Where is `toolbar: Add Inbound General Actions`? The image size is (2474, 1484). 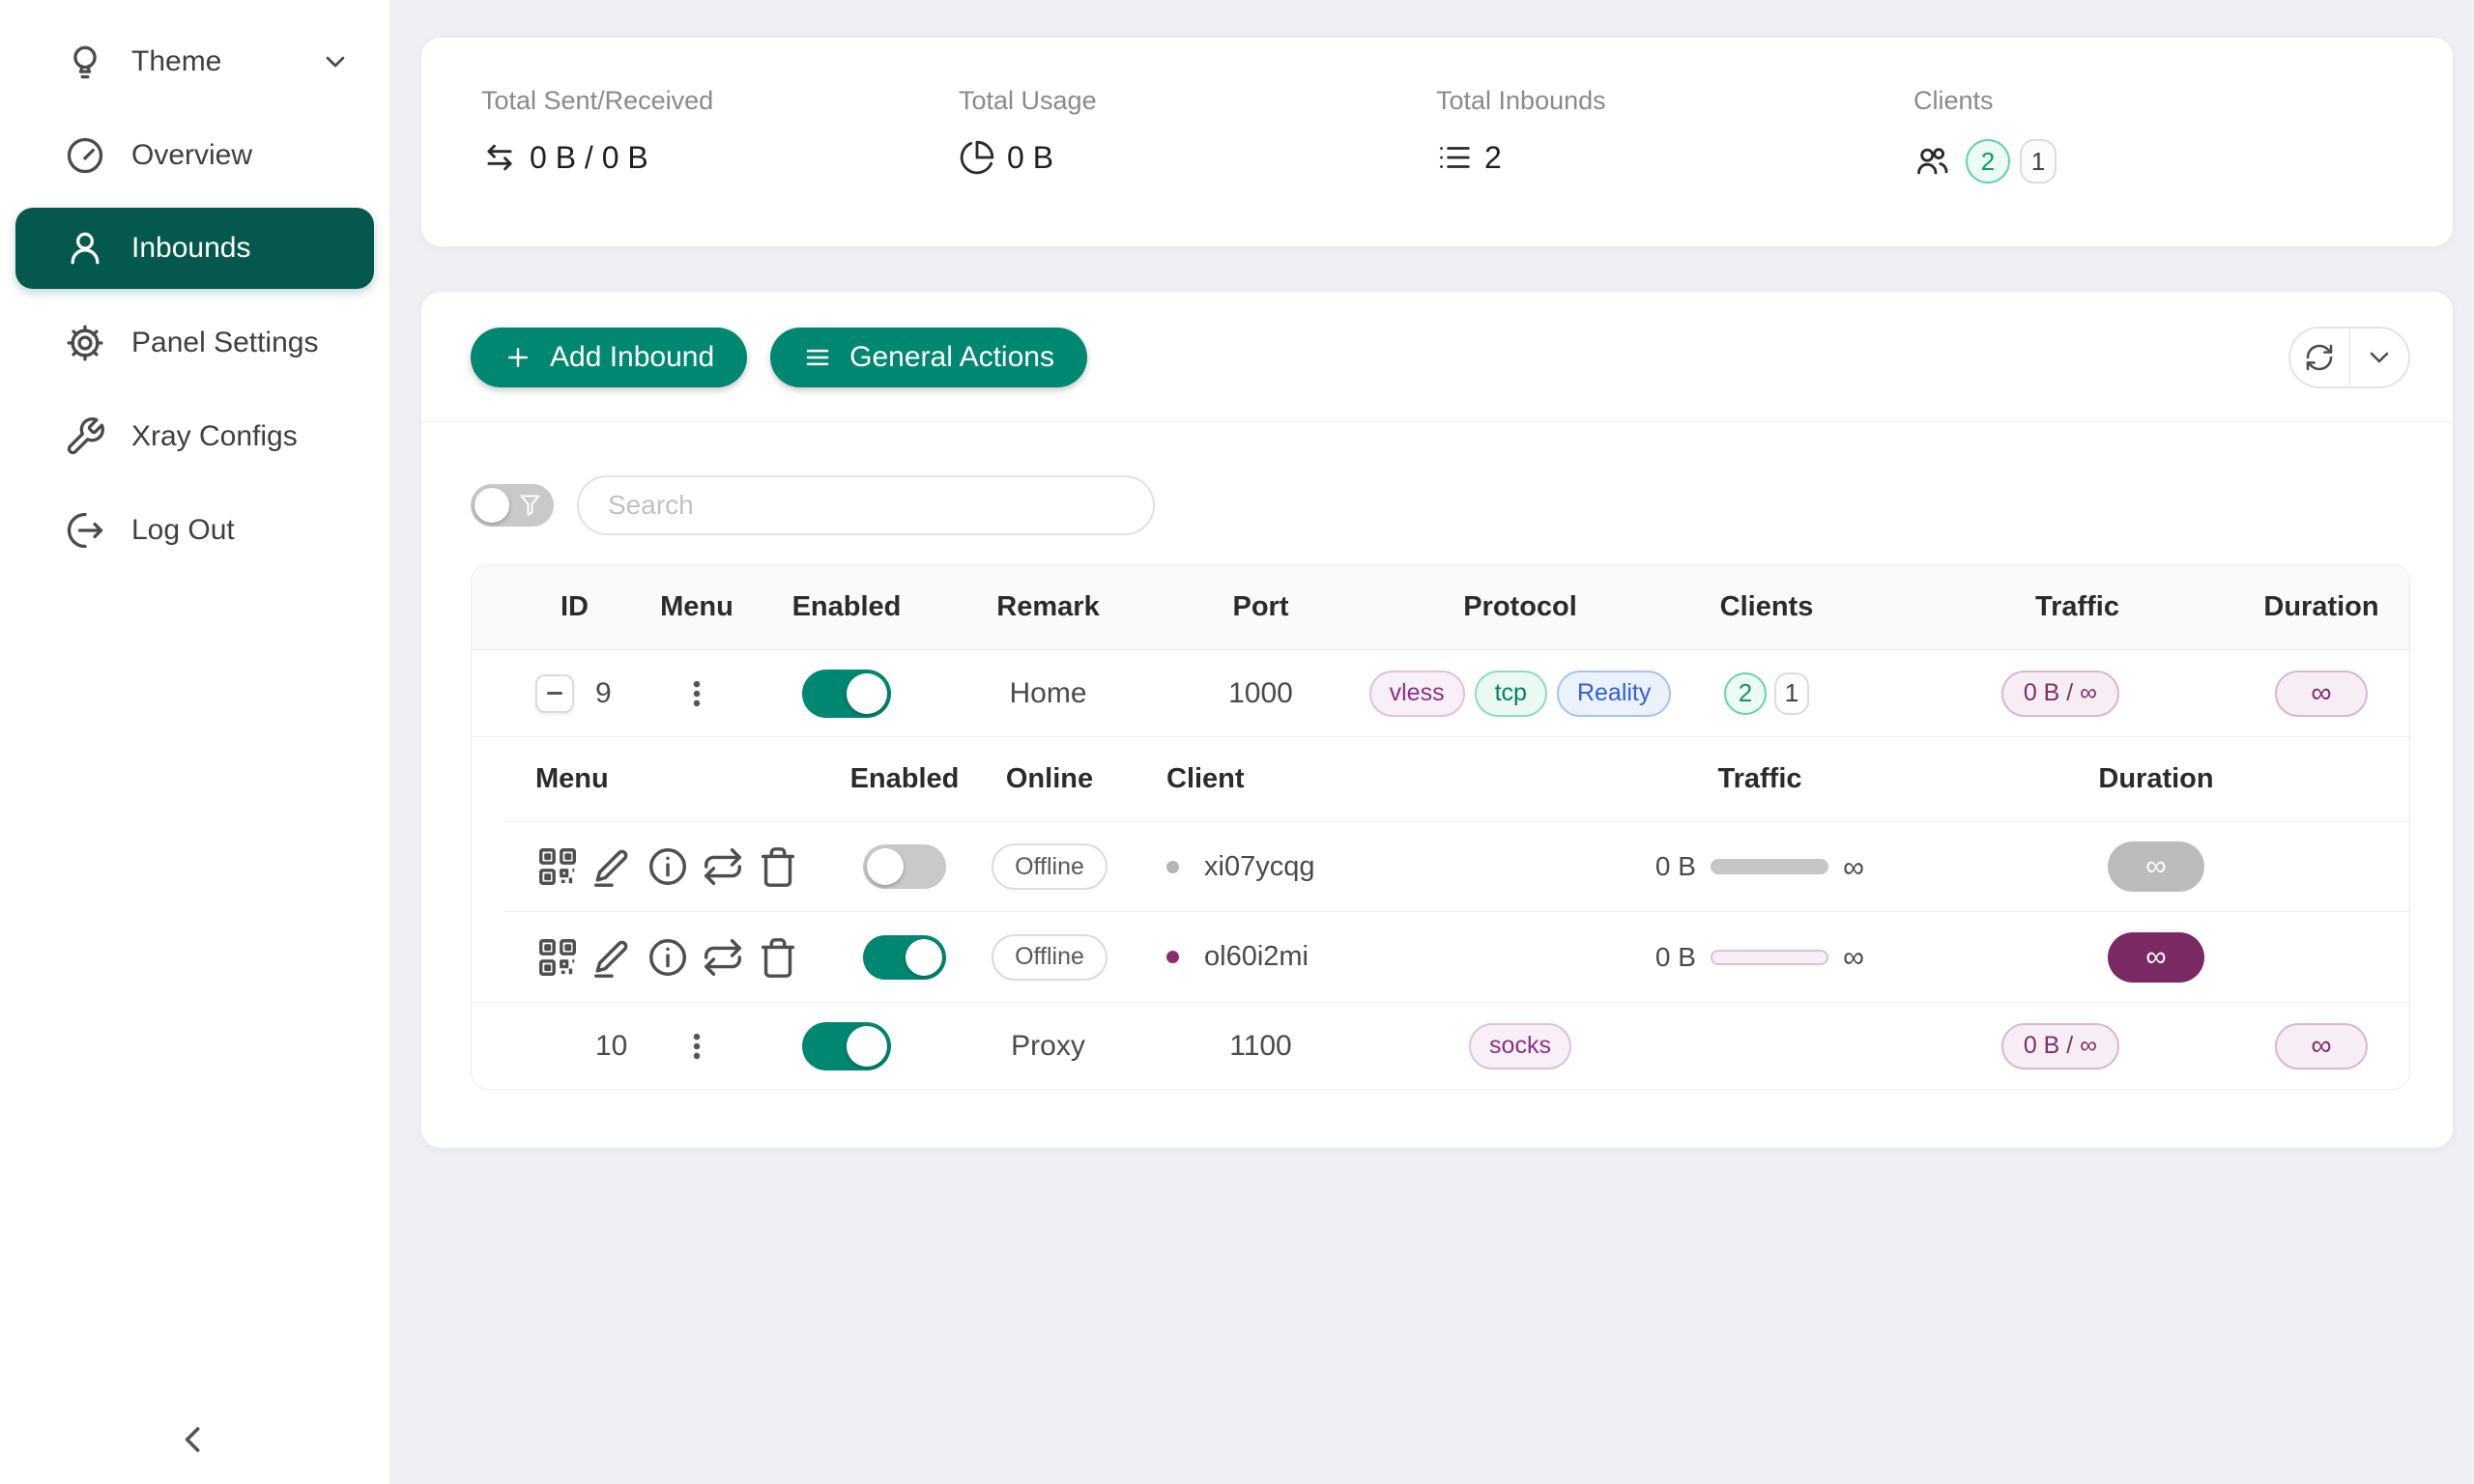
toolbar: Add Inbound General Actions is located at coordinates (1437, 357).